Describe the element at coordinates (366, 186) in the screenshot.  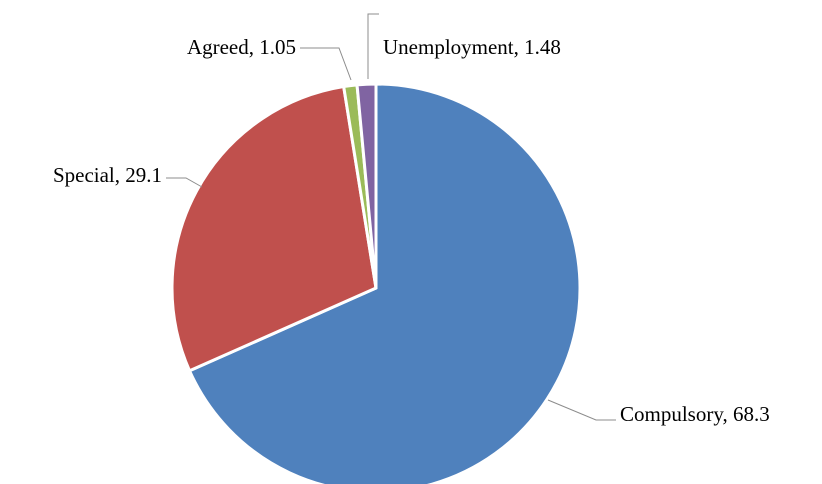
I see `pie-slice-unemployment` at that location.